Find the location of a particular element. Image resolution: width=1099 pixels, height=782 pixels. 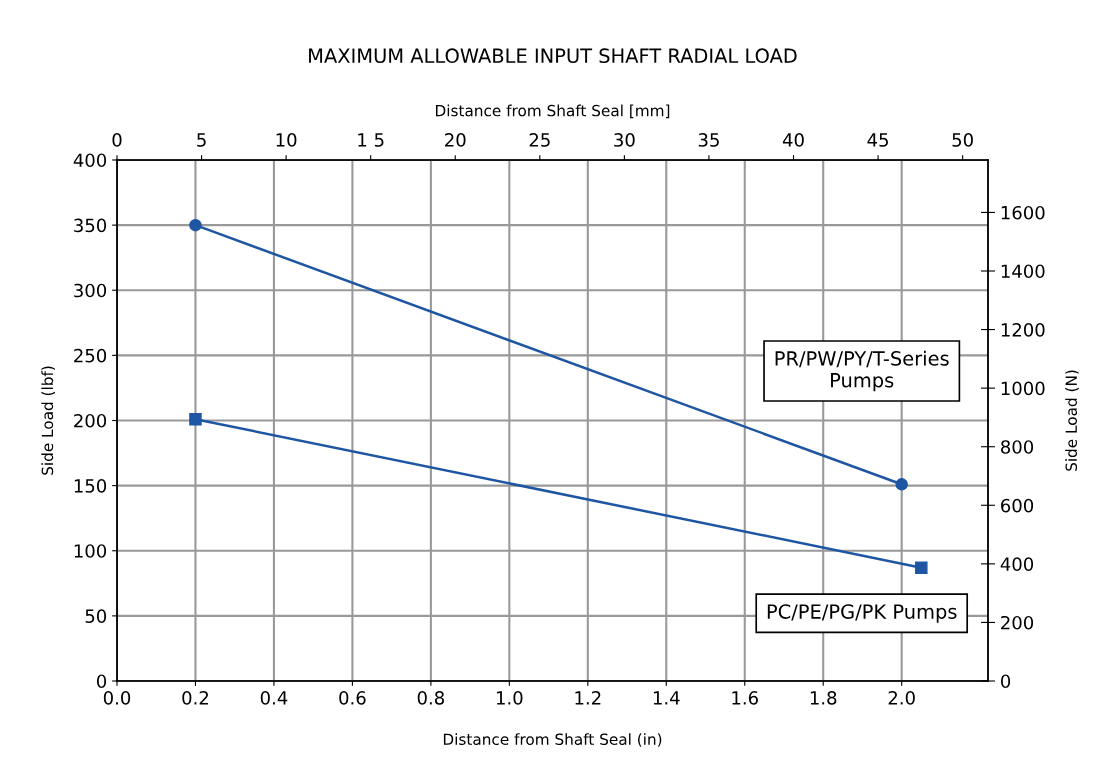

x-tick-label: 0.4 is located at coordinates (274, 698).